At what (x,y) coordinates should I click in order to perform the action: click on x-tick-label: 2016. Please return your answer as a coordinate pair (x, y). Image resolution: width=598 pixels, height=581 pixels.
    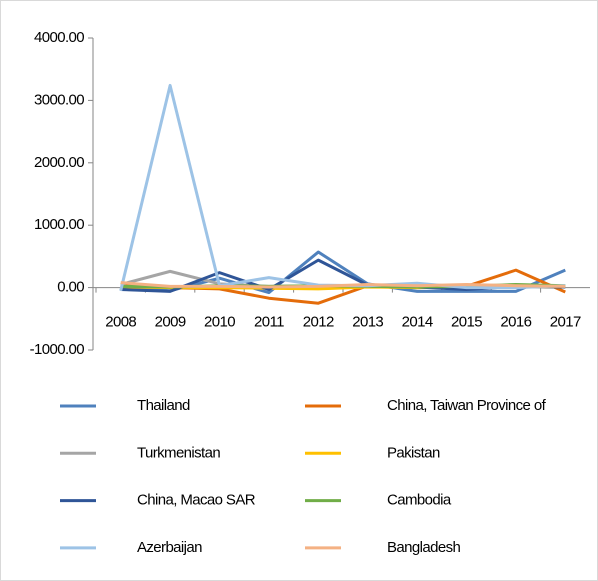
    Looking at the image, I should click on (515, 322).